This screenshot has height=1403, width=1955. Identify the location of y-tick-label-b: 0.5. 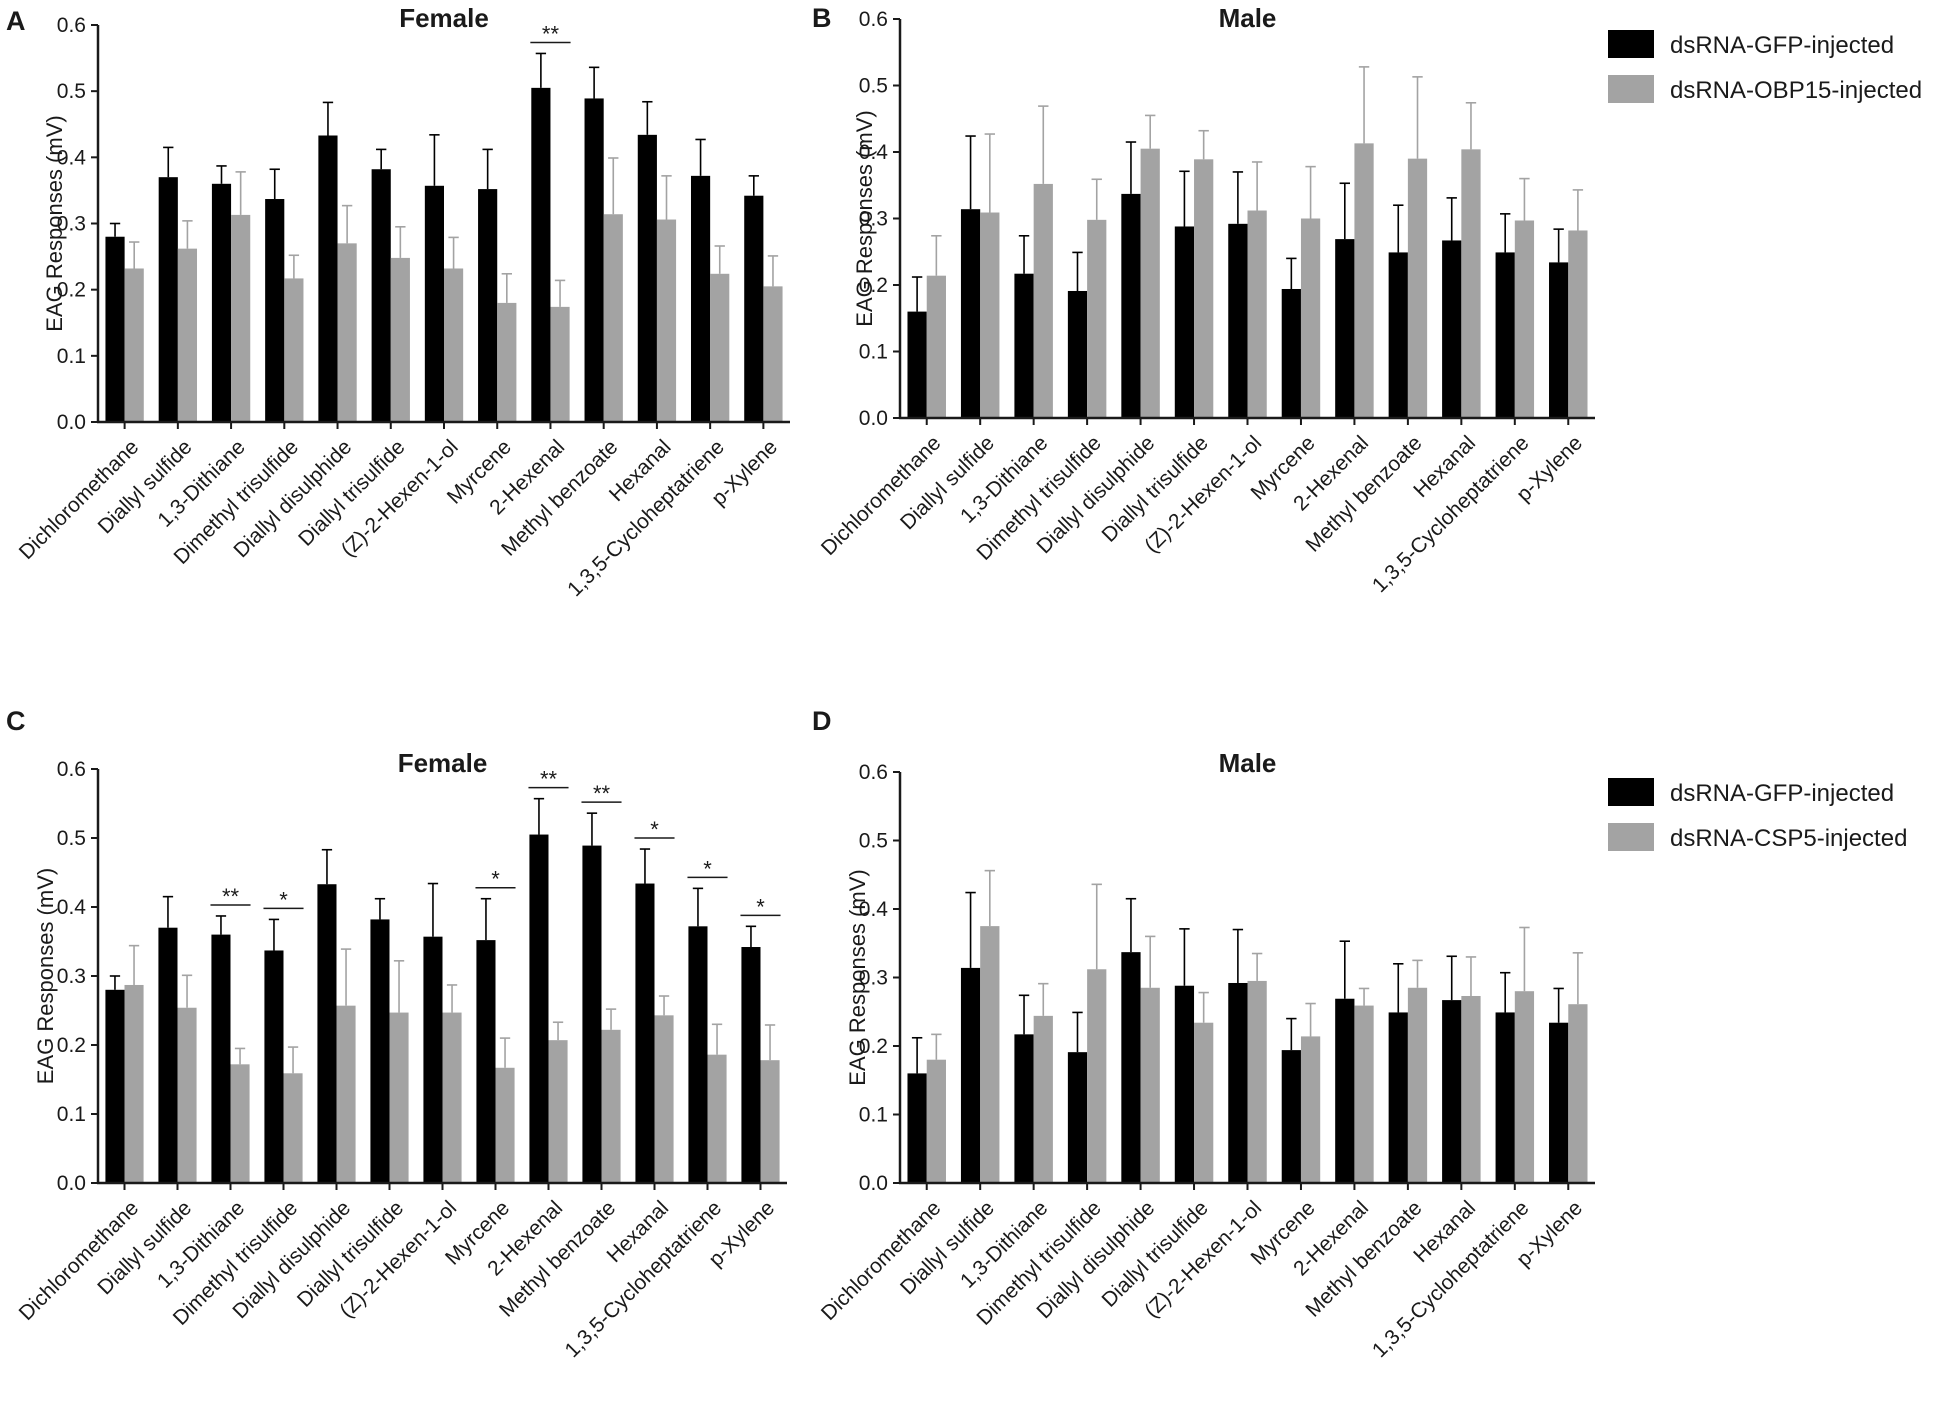
(873, 86).